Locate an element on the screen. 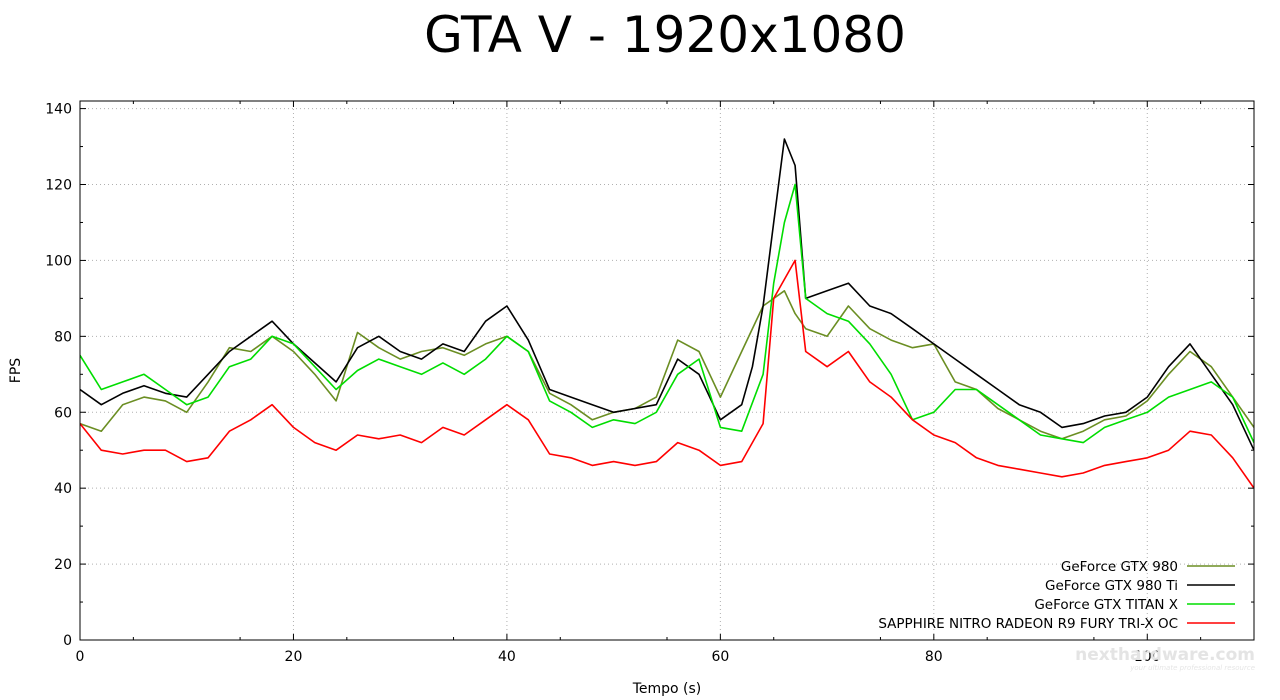  y-axis-label: FPS is located at coordinates (16, 370).